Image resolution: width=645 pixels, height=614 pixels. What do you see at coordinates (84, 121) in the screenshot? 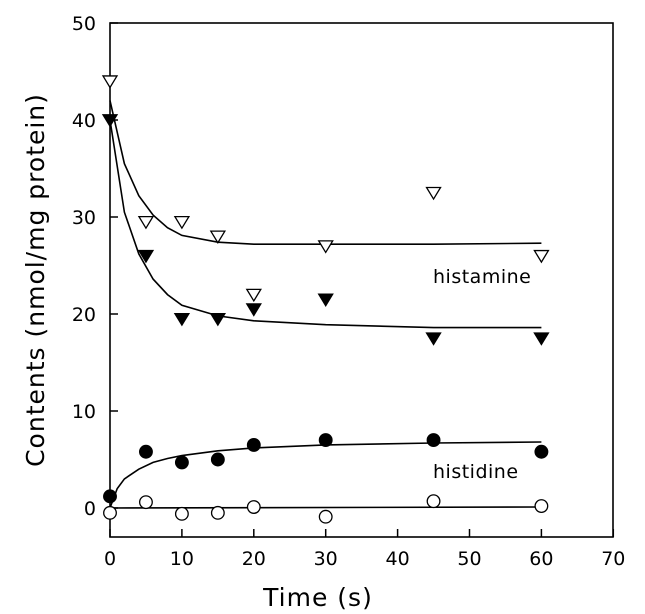
I see `y-tick-label: 40` at bounding box center [84, 121].